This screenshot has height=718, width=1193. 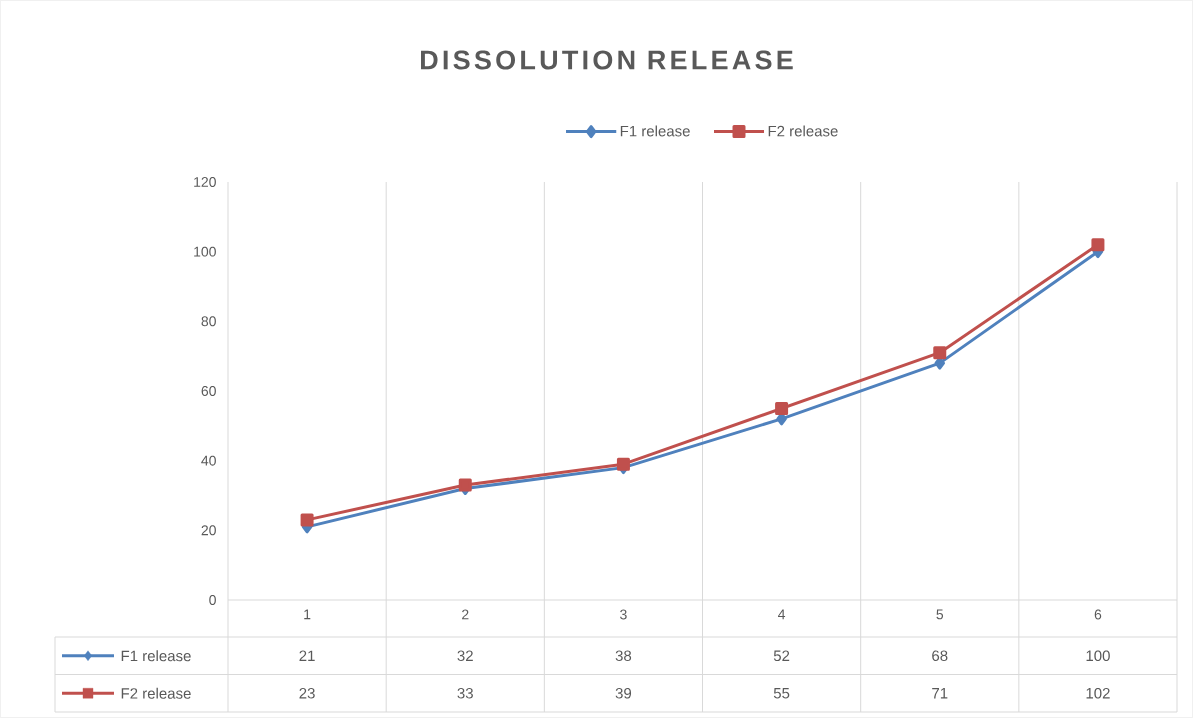 What do you see at coordinates (623, 656) in the screenshot?
I see `data-label: 38` at bounding box center [623, 656].